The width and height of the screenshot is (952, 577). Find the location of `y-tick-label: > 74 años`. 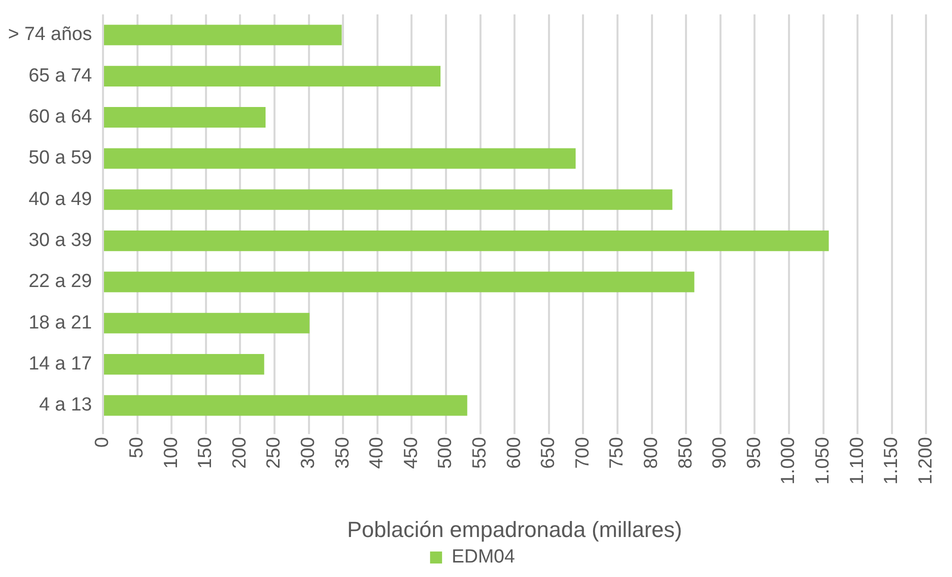

y-tick-label: > 74 años is located at coordinates (50, 35).